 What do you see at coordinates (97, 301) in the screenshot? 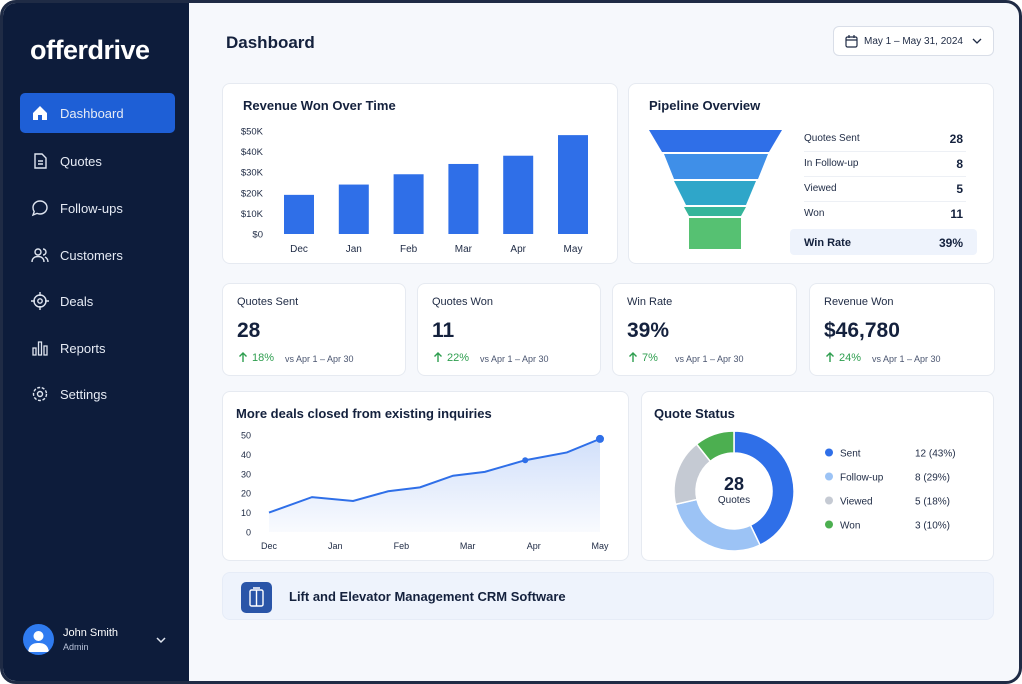
I see `nav-item: Deals` at bounding box center [97, 301].